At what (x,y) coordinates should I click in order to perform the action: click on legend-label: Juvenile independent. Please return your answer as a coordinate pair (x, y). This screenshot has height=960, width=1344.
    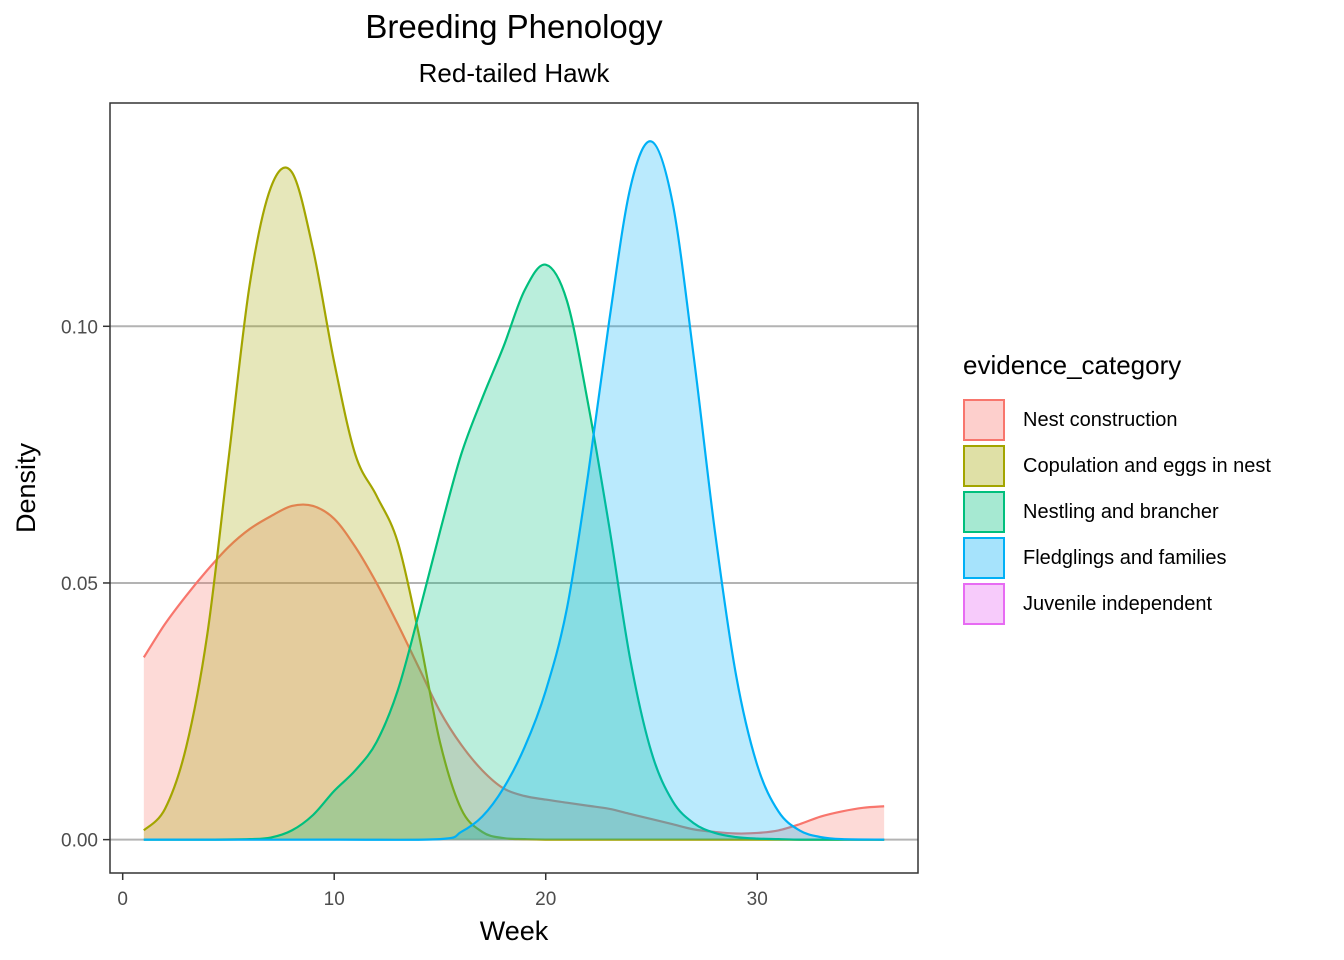
    Looking at the image, I should click on (1118, 603).